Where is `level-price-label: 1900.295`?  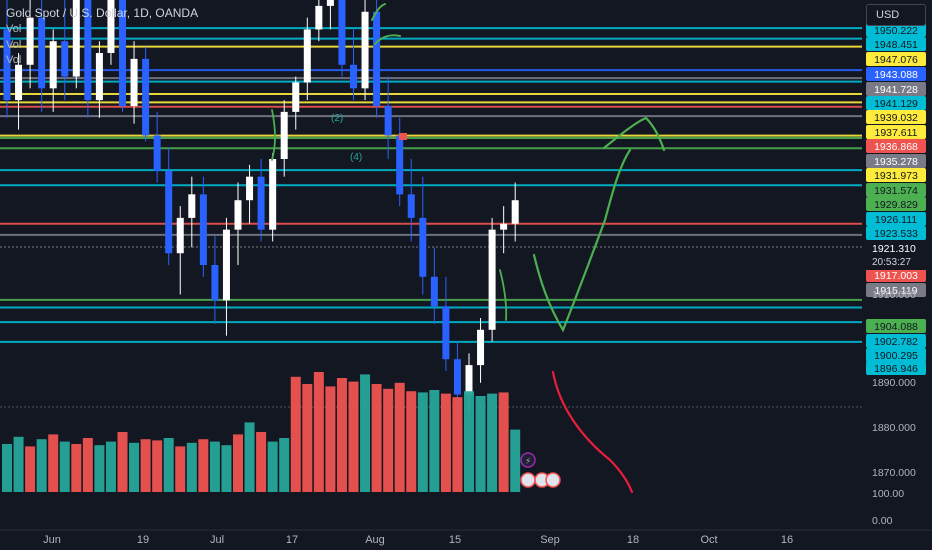
level-price-label: 1900.295 is located at coordinates (896, 356).